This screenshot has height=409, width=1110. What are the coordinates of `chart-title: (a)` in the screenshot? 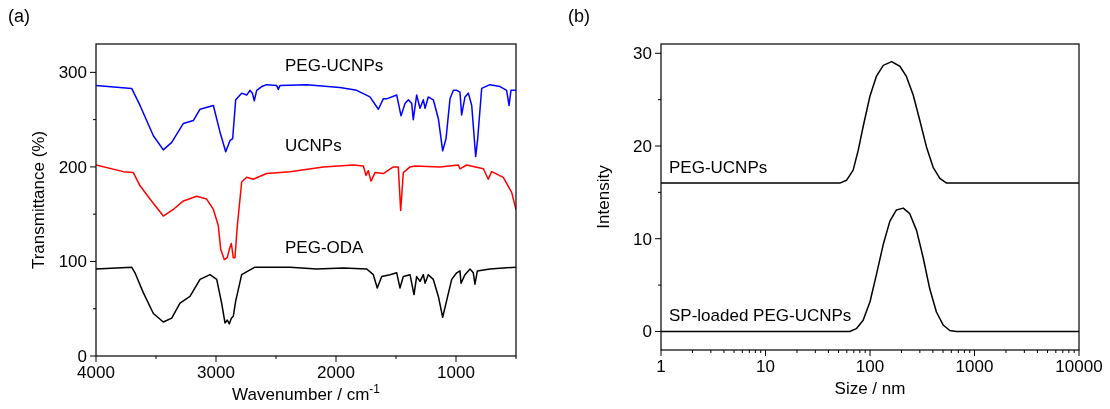 It's located at (19, 16).